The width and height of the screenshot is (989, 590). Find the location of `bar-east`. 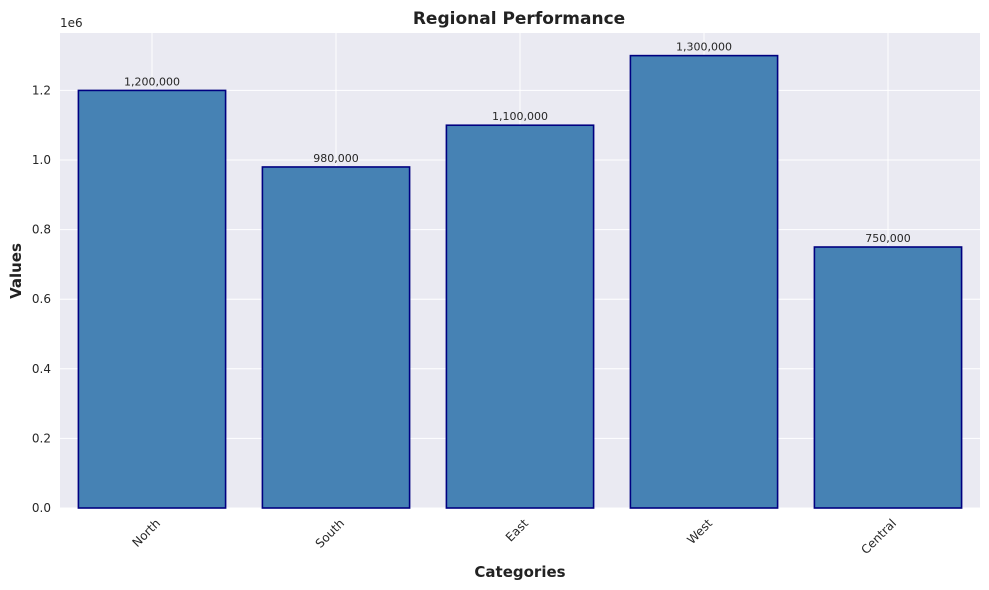

bar-east is located at coordinates (520, 316).